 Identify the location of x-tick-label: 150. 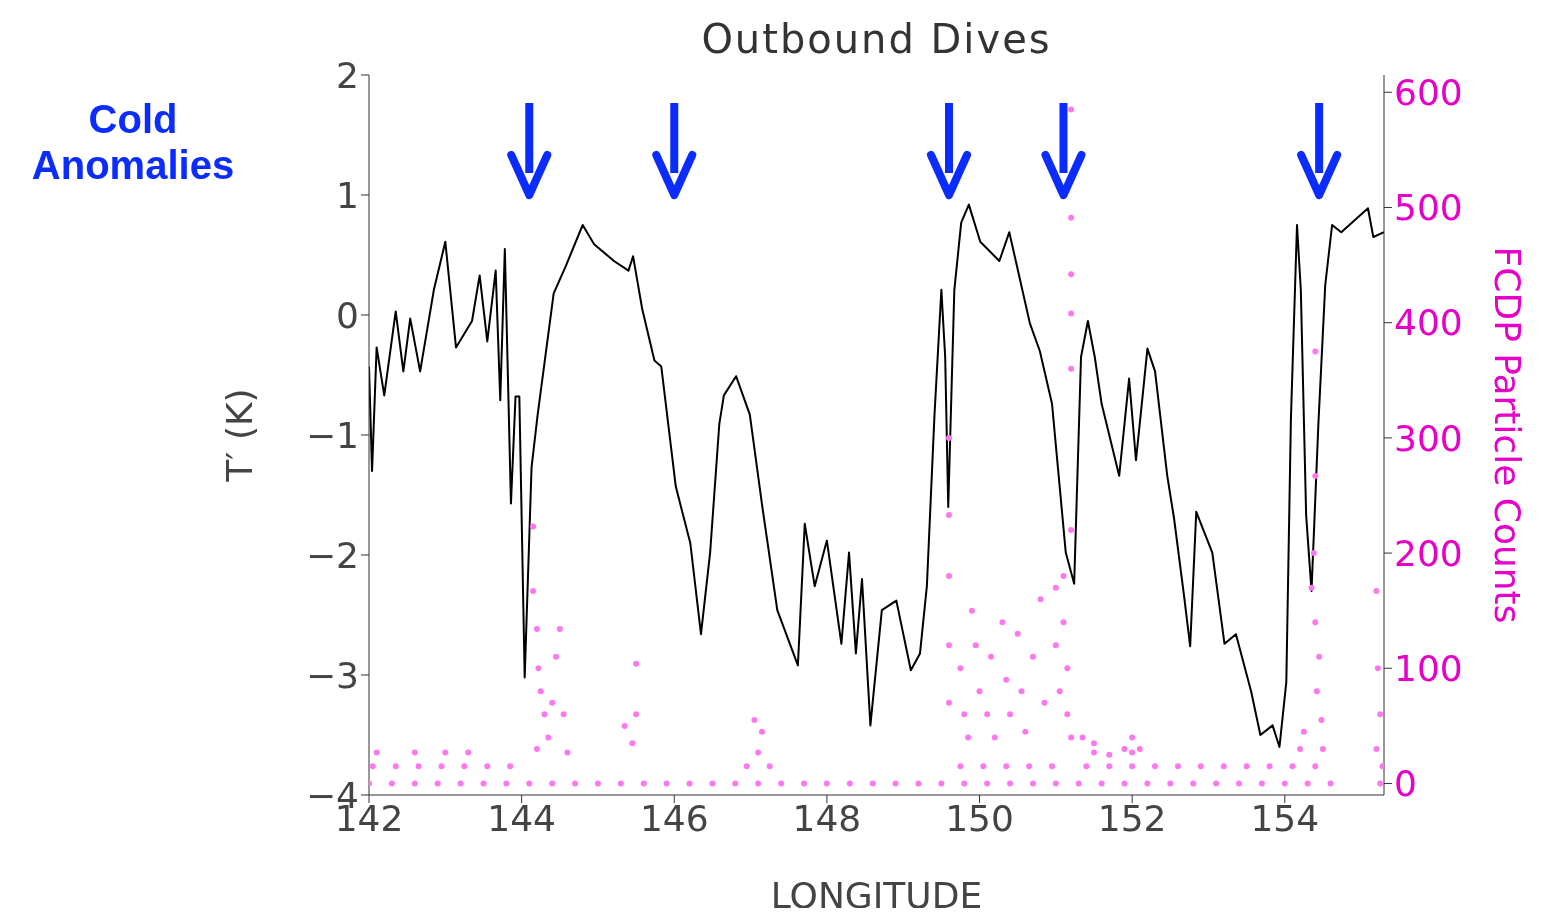
(979, 818).